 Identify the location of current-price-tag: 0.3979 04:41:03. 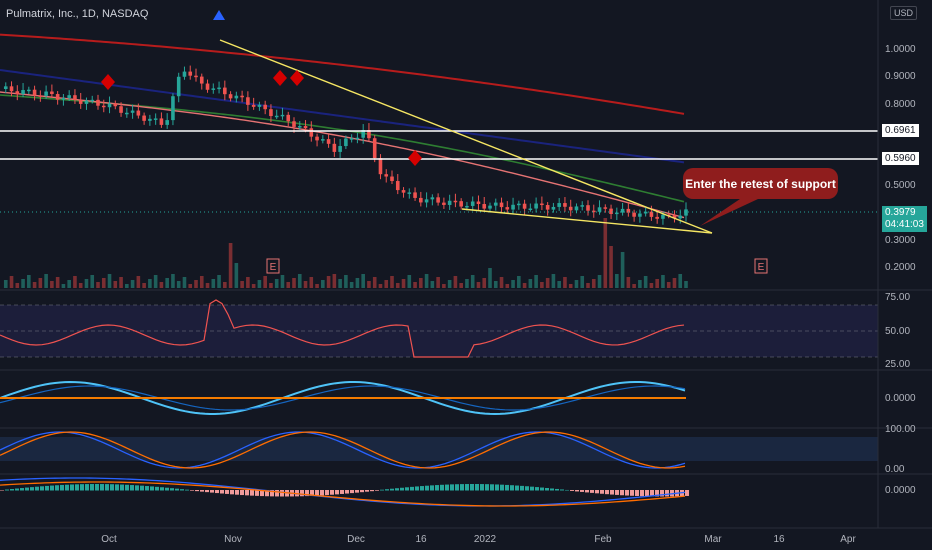
(904, 219).